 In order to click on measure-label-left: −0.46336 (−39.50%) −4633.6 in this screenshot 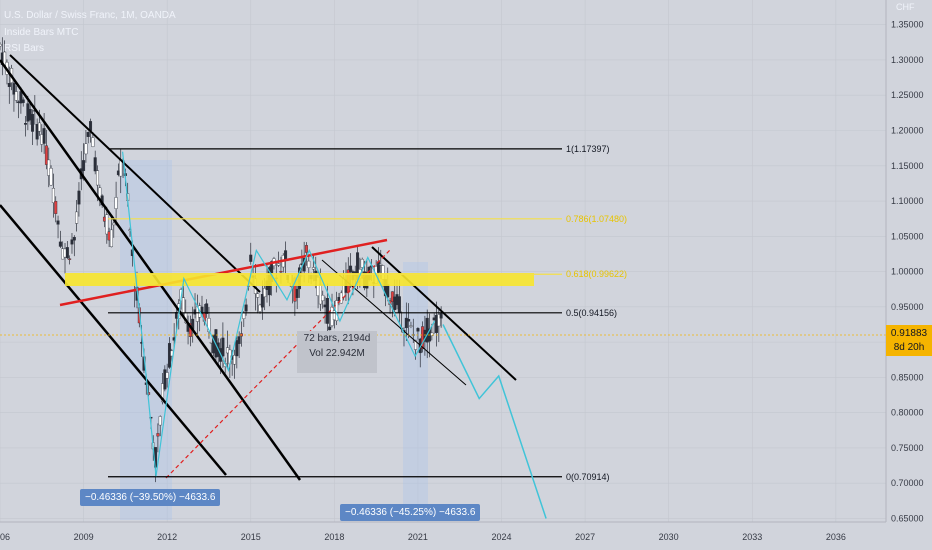, I will do `click(150, 497)`.